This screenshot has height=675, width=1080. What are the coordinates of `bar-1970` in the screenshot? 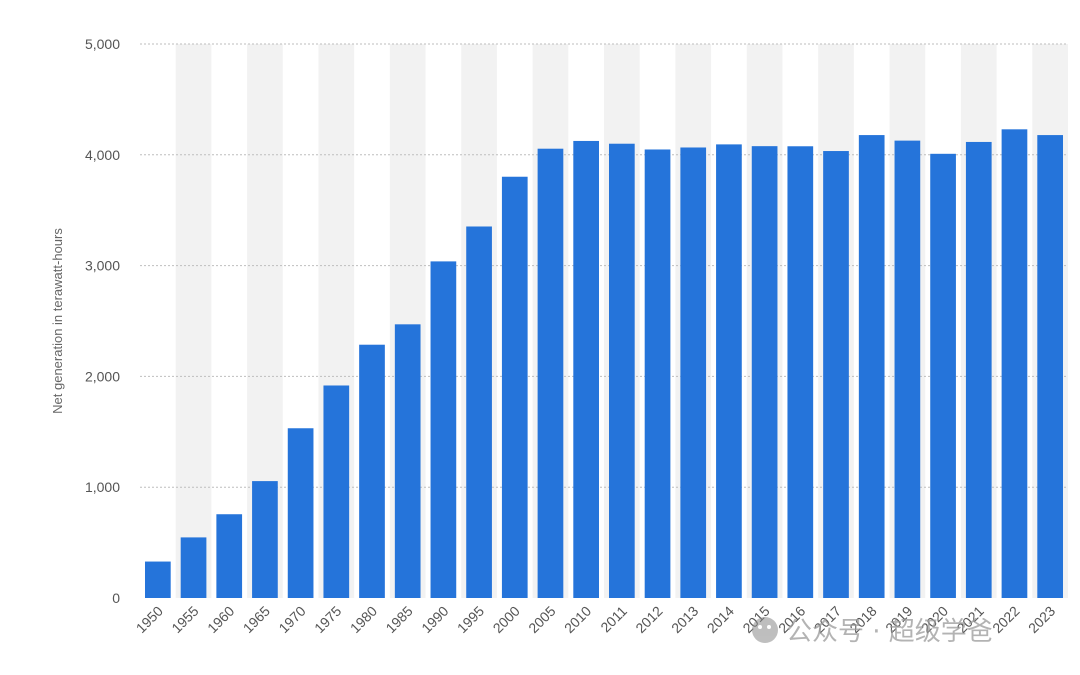 It's located at (300, 513).